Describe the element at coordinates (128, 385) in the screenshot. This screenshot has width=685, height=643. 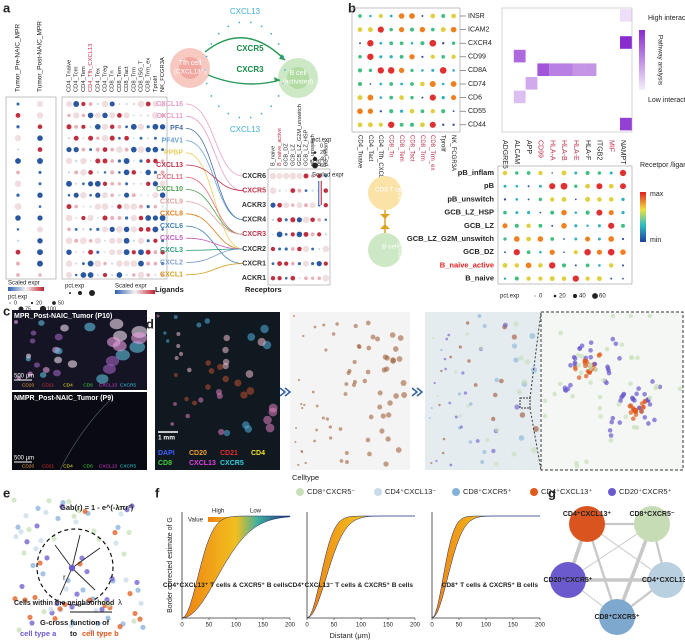
I see `channel-label: CXCR5` at that location.